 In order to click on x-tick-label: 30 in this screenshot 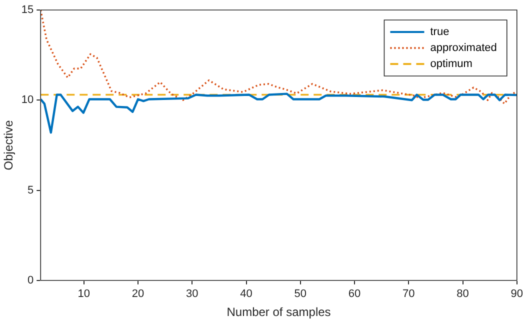, I will do `click(192, 294)`.